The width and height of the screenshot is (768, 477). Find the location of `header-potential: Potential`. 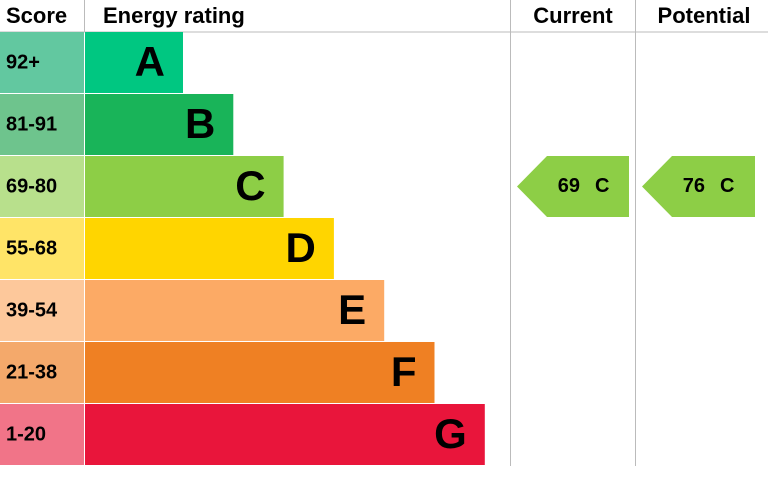

header-potential: Potential is located at coordinates (704, 15).